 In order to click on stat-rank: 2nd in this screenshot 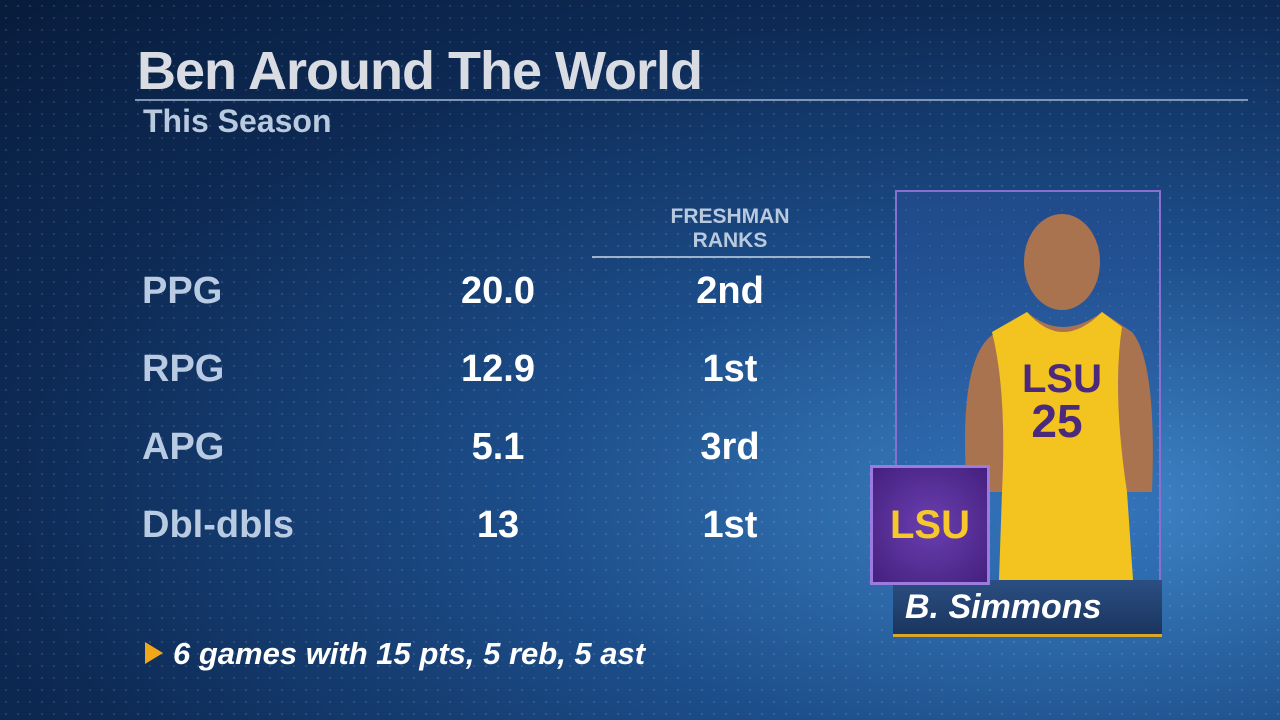, I will do `click(730, 291)`.